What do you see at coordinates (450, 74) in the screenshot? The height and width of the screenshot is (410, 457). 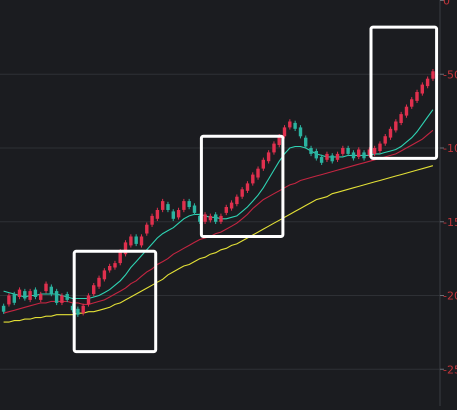 I see `y-tick-label: -50` at bounding box center [450, 74].